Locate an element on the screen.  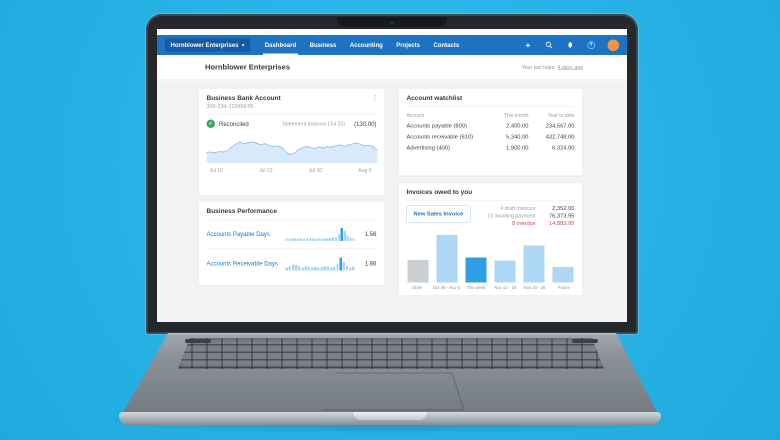
help-icon: ? is located at coordinates (591, 45).